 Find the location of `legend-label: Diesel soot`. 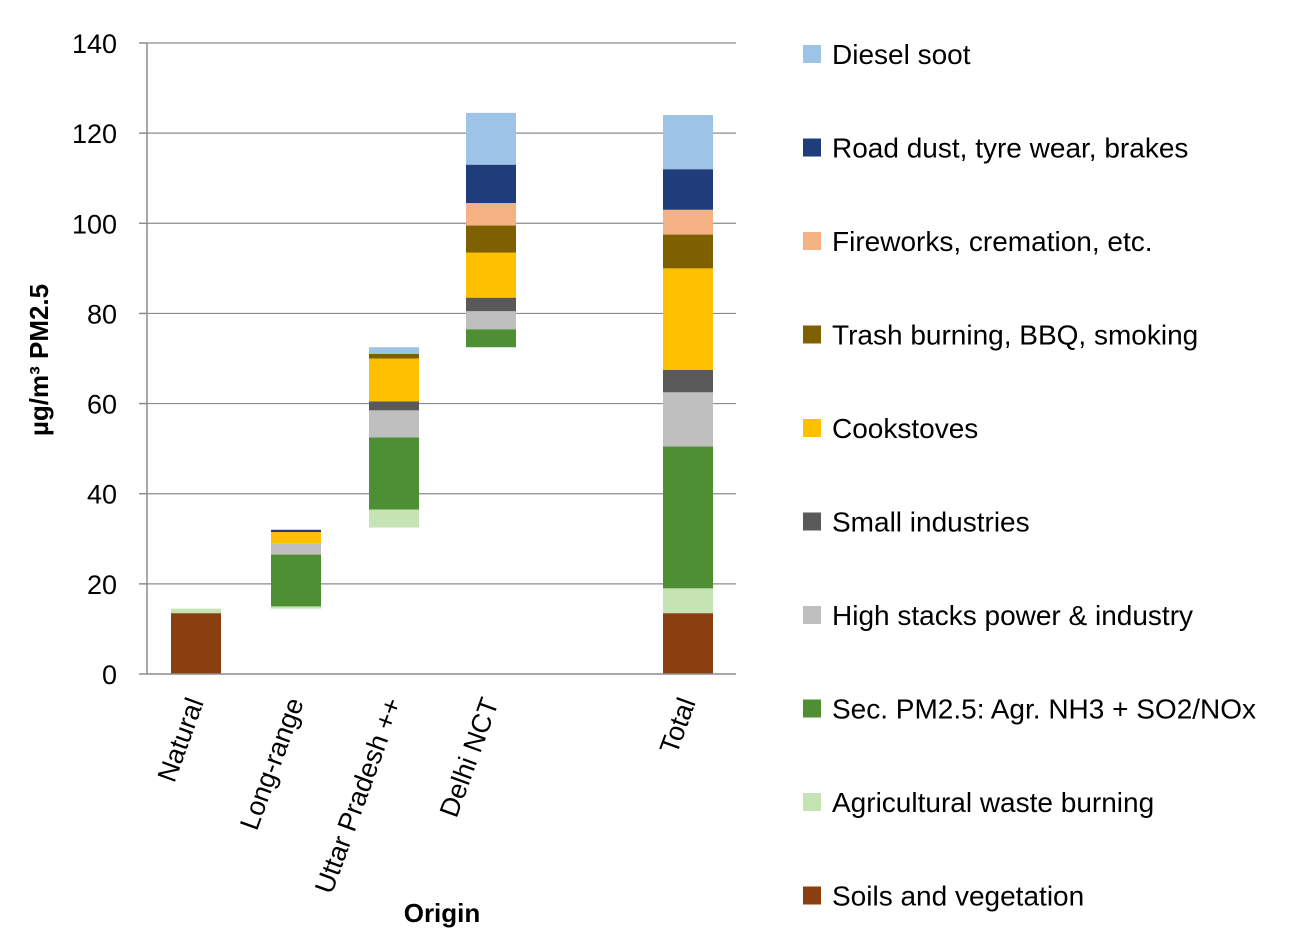

legend-label: Diesel soot is located at coordinates (901, 54).